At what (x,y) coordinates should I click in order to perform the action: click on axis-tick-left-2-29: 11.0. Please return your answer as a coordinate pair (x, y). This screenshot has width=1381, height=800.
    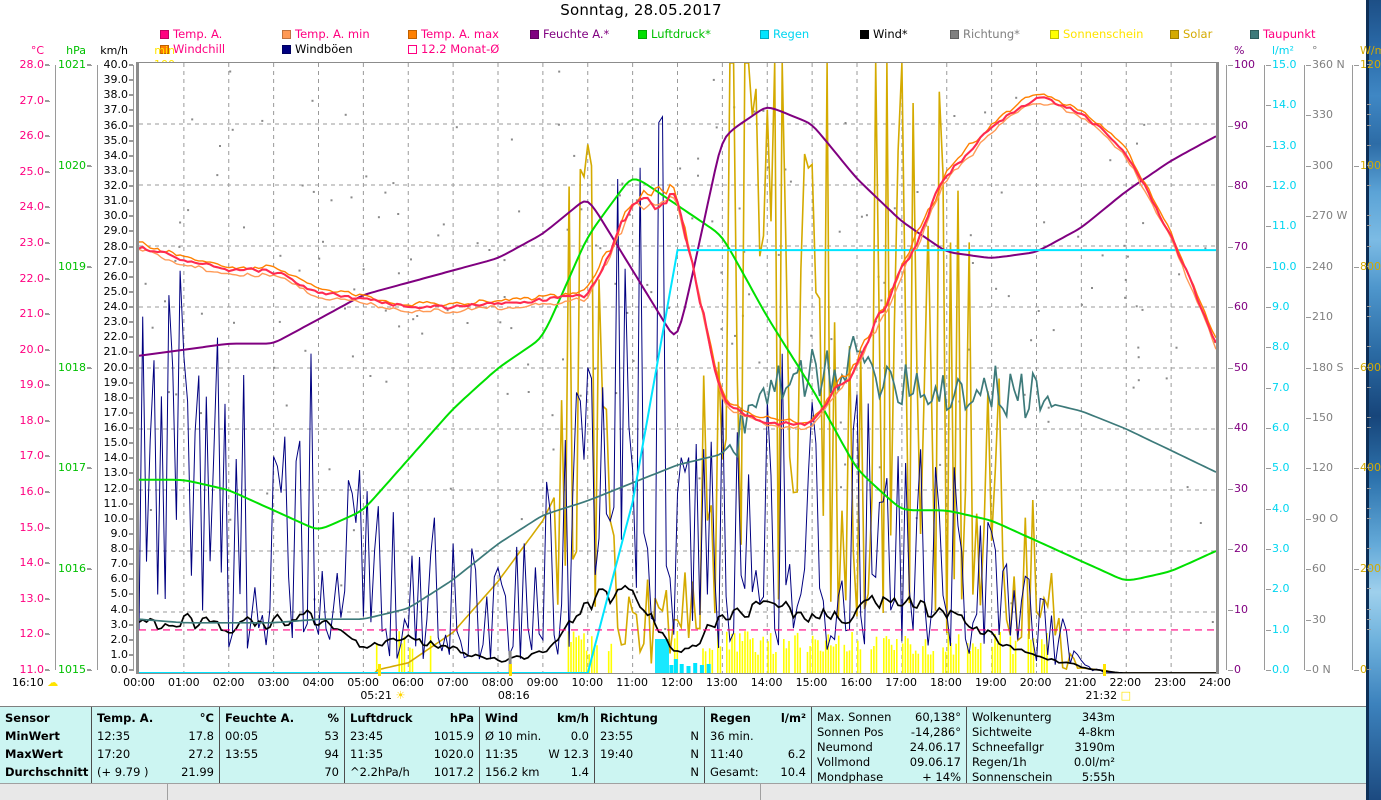
    Looking at the image, I should click on (119, 503).